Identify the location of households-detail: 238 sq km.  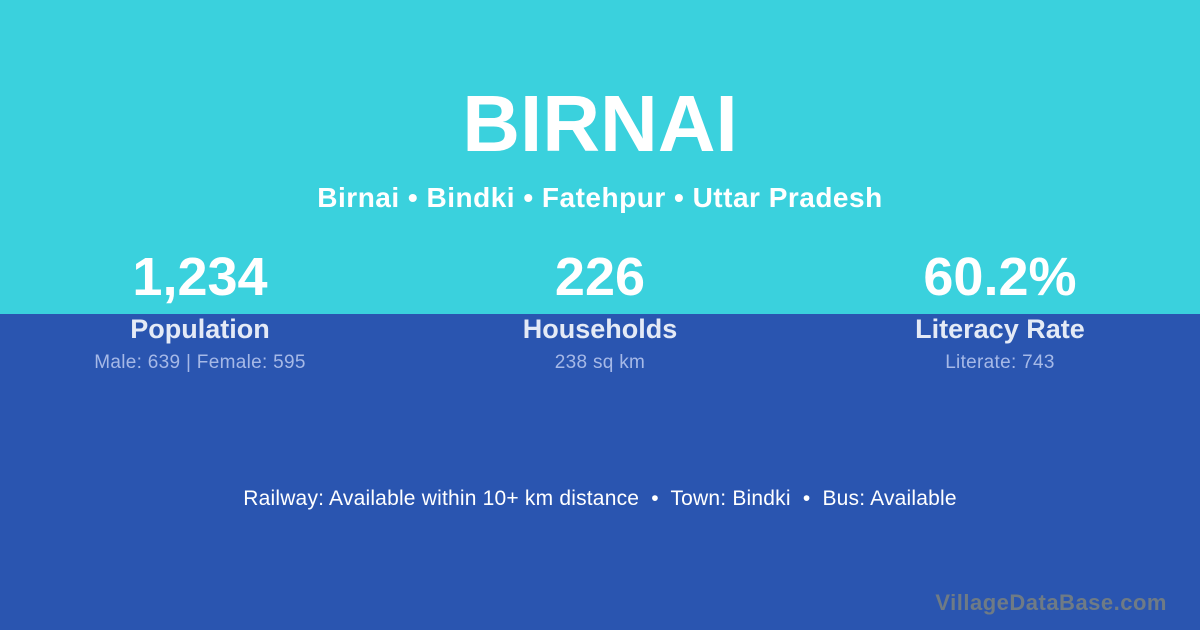
(600, 362).